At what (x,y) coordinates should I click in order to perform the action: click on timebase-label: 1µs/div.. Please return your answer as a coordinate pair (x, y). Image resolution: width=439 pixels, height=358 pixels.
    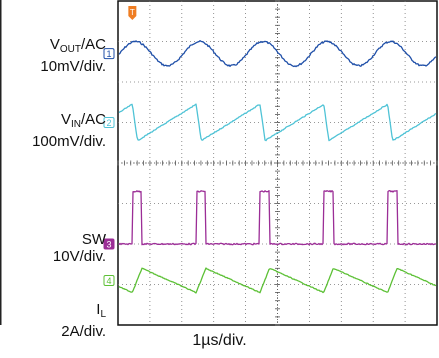
    Looking at the image, I should click on (219, 340).